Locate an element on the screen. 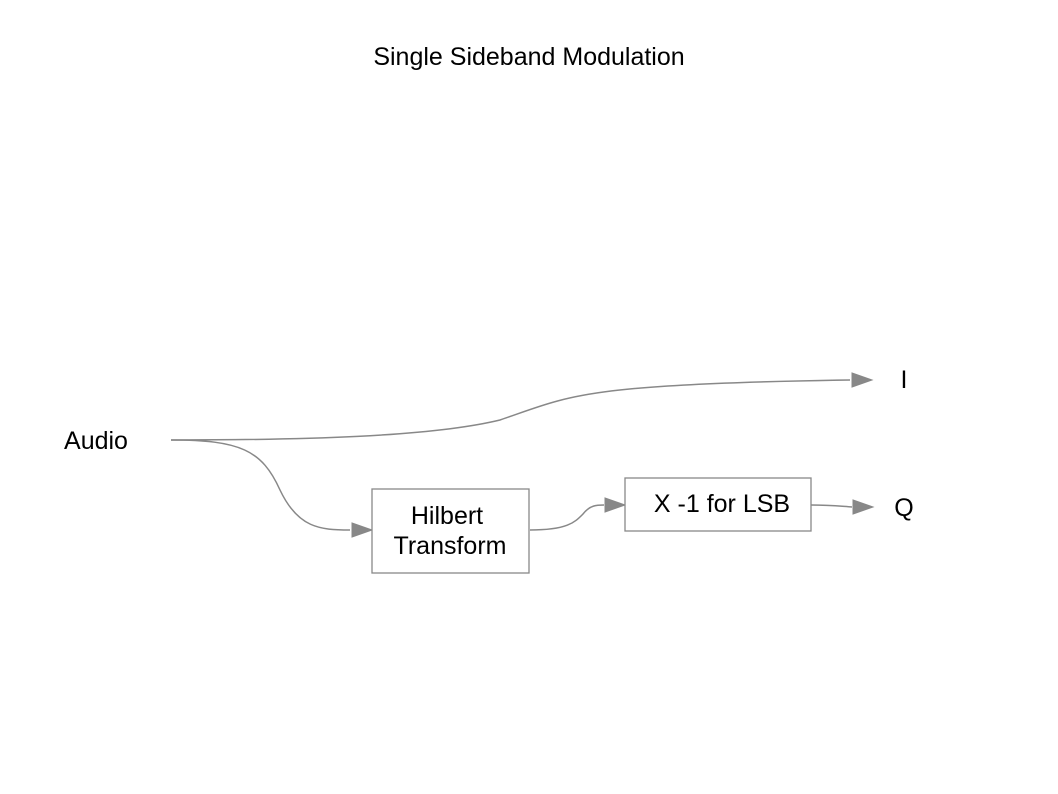 Image resolution: width=1058 pixels, height=794 pixels. node-q-output: Q is located at coordinates (903, 508).